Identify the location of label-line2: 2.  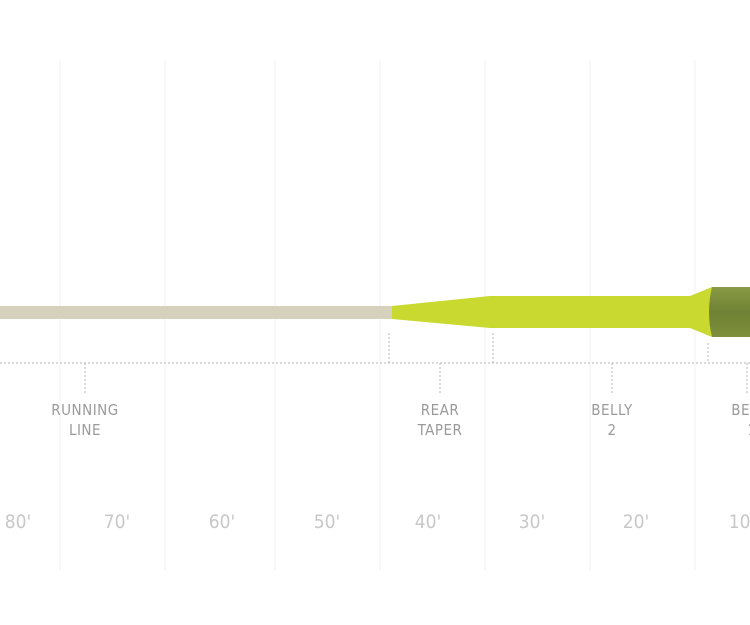
(612, 430).